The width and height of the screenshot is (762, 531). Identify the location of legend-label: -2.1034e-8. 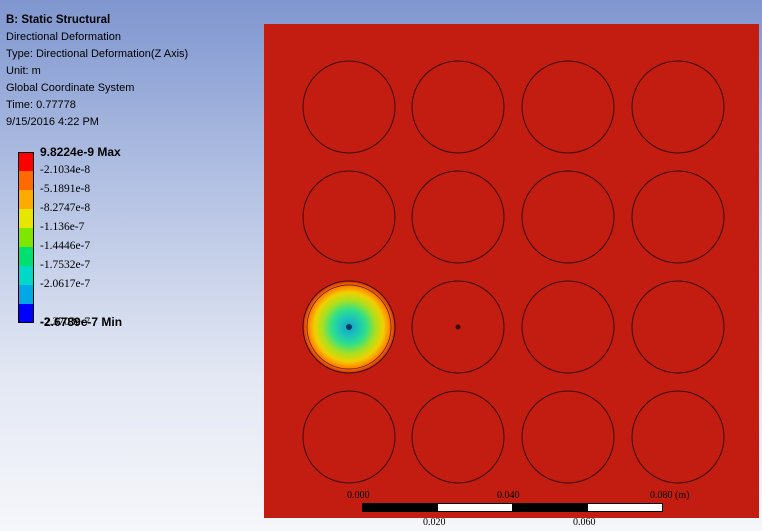
(65, 170).